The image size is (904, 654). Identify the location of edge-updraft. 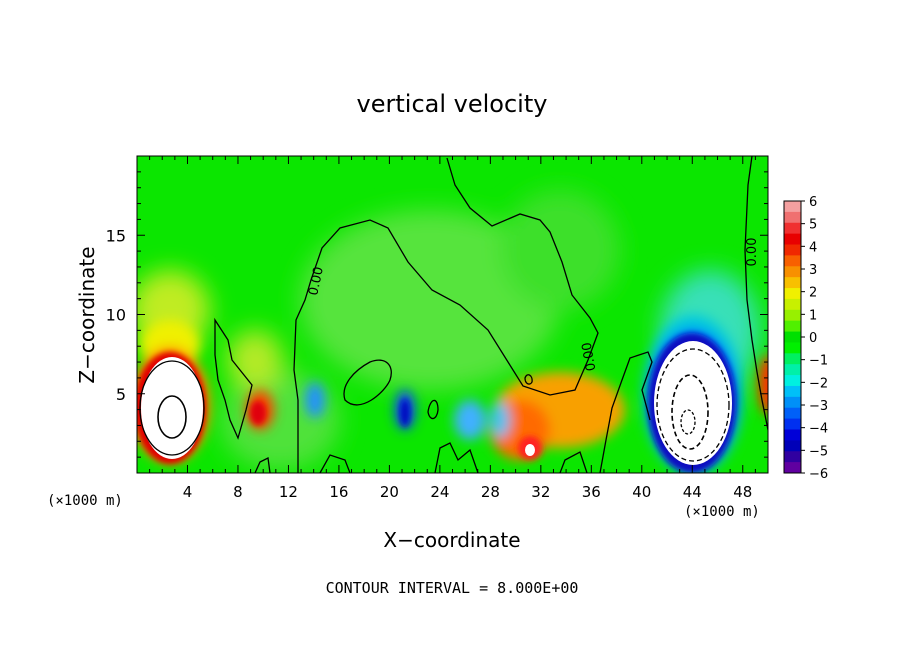
(763, 385).